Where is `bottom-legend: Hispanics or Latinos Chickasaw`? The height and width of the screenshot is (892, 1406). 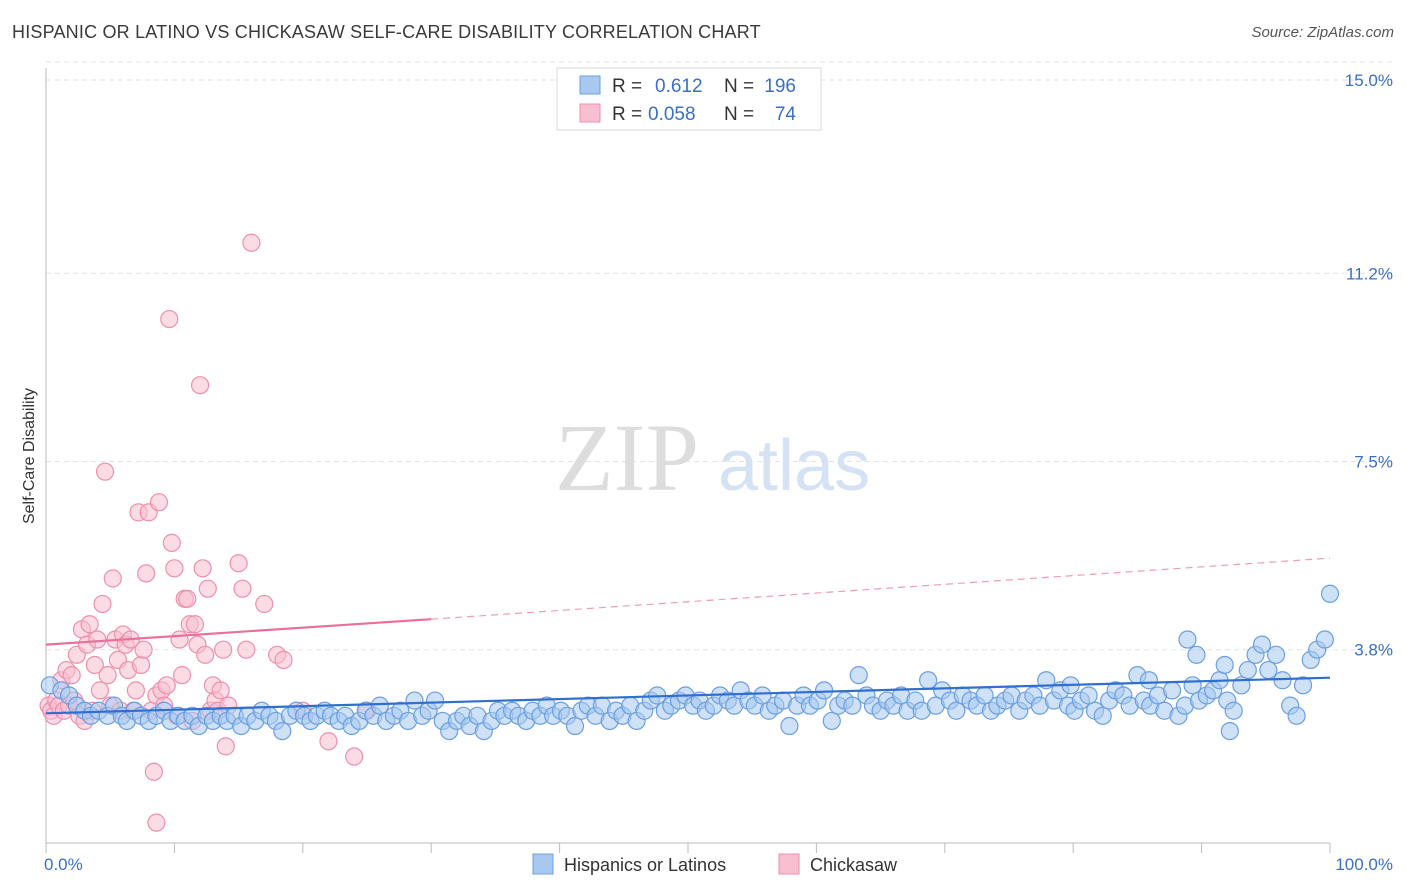 bottom-legend: Hispanics or Latinos Chickasaw is located at coordinates (715, 864).